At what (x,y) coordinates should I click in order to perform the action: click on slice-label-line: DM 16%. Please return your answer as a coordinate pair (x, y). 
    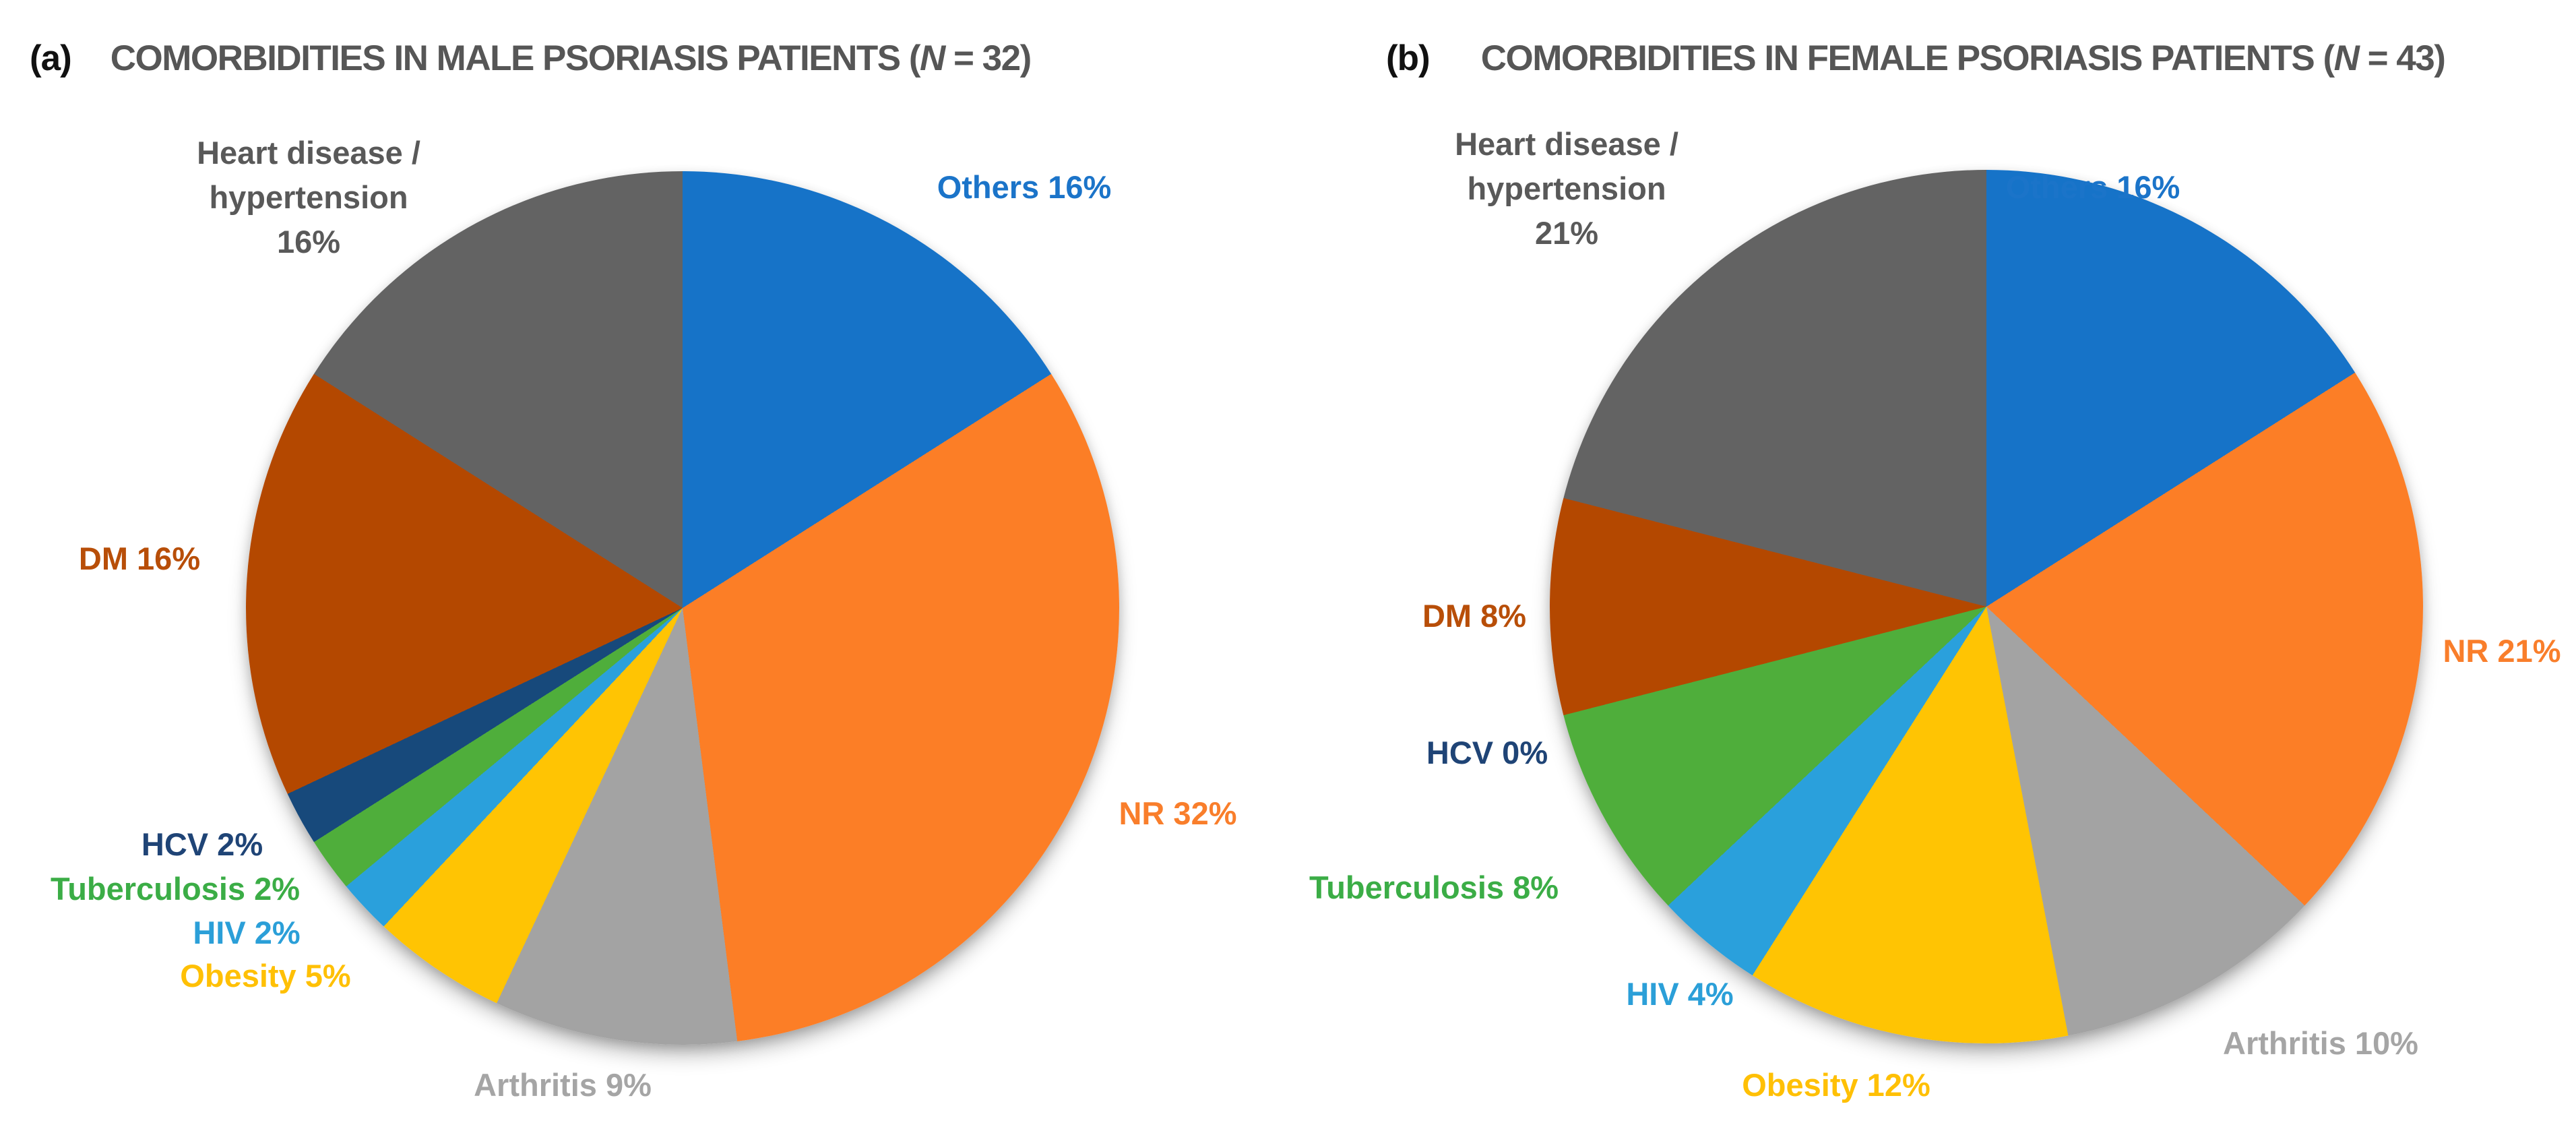
    Looking at the image, I should click on (139, 558).